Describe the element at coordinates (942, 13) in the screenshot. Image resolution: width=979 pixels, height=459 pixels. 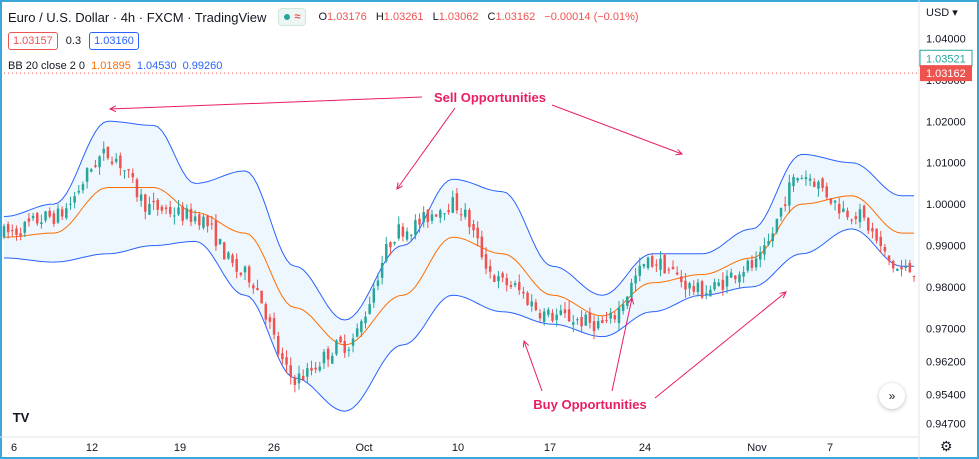
I see `currency-label: USD ▾` at that location.